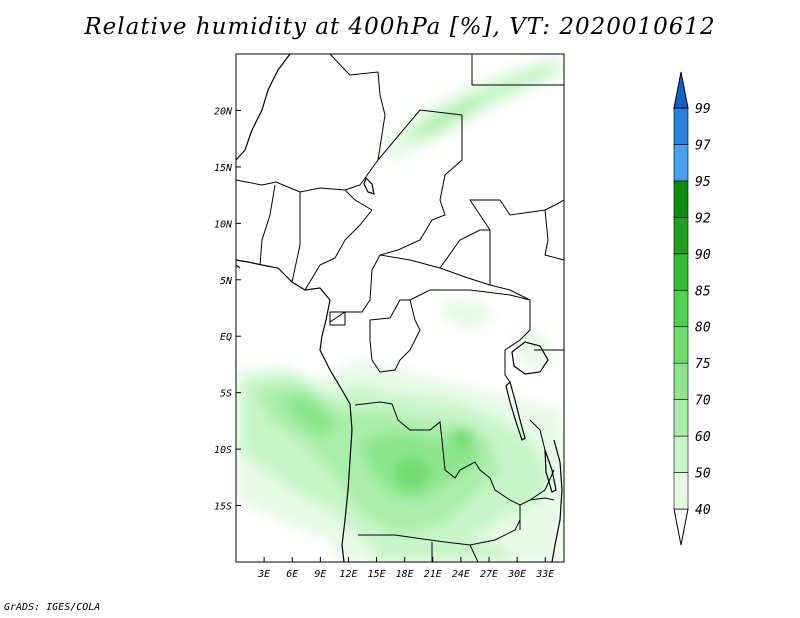 The width and height of the screenshot is (800, 618). I want to click on lat-axis: 20N 15N 10N 5N EQ 5S 10S 15S, so click(227, 309).